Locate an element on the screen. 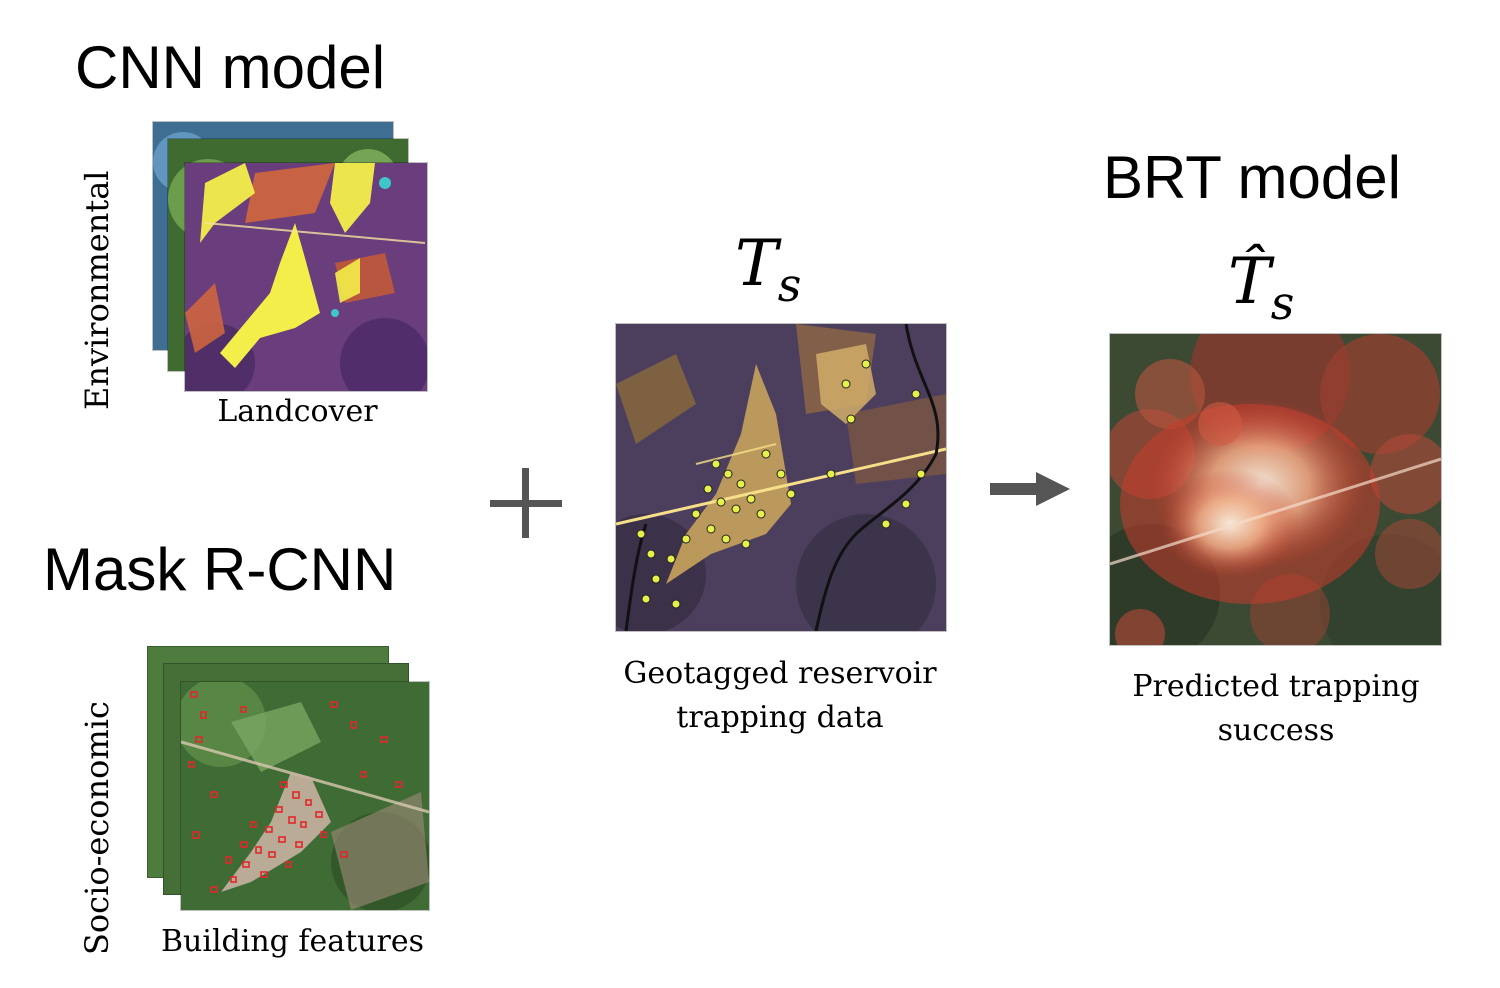 Image resolution: width=1500 pixels, height=988 pixels. building-features-caption: Building features is located at coordinates (292, 941).